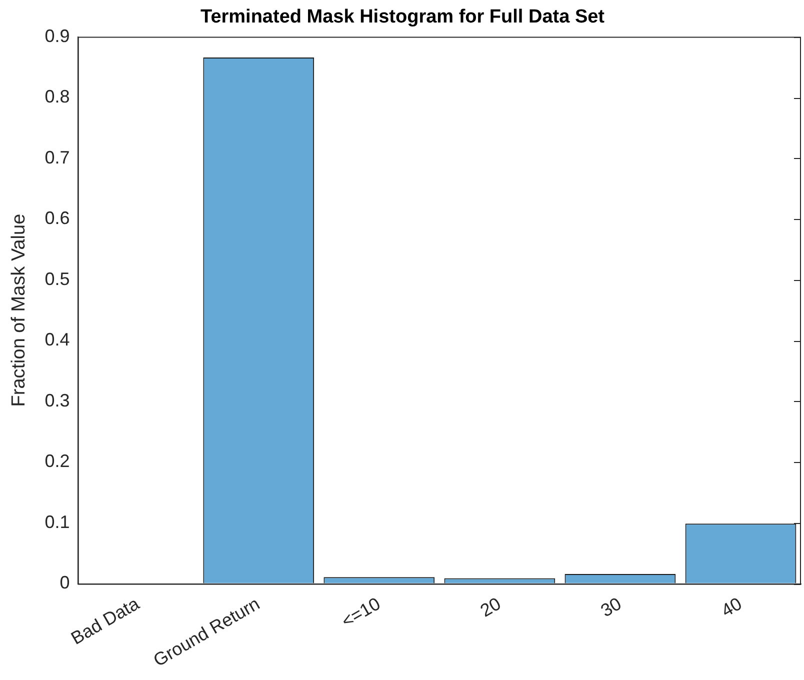 The width and height of the screenshot is (804, 680). Describe the element at coordinates (611, 607) in the screenshot. I see `x-tick-label: 30` at that location.